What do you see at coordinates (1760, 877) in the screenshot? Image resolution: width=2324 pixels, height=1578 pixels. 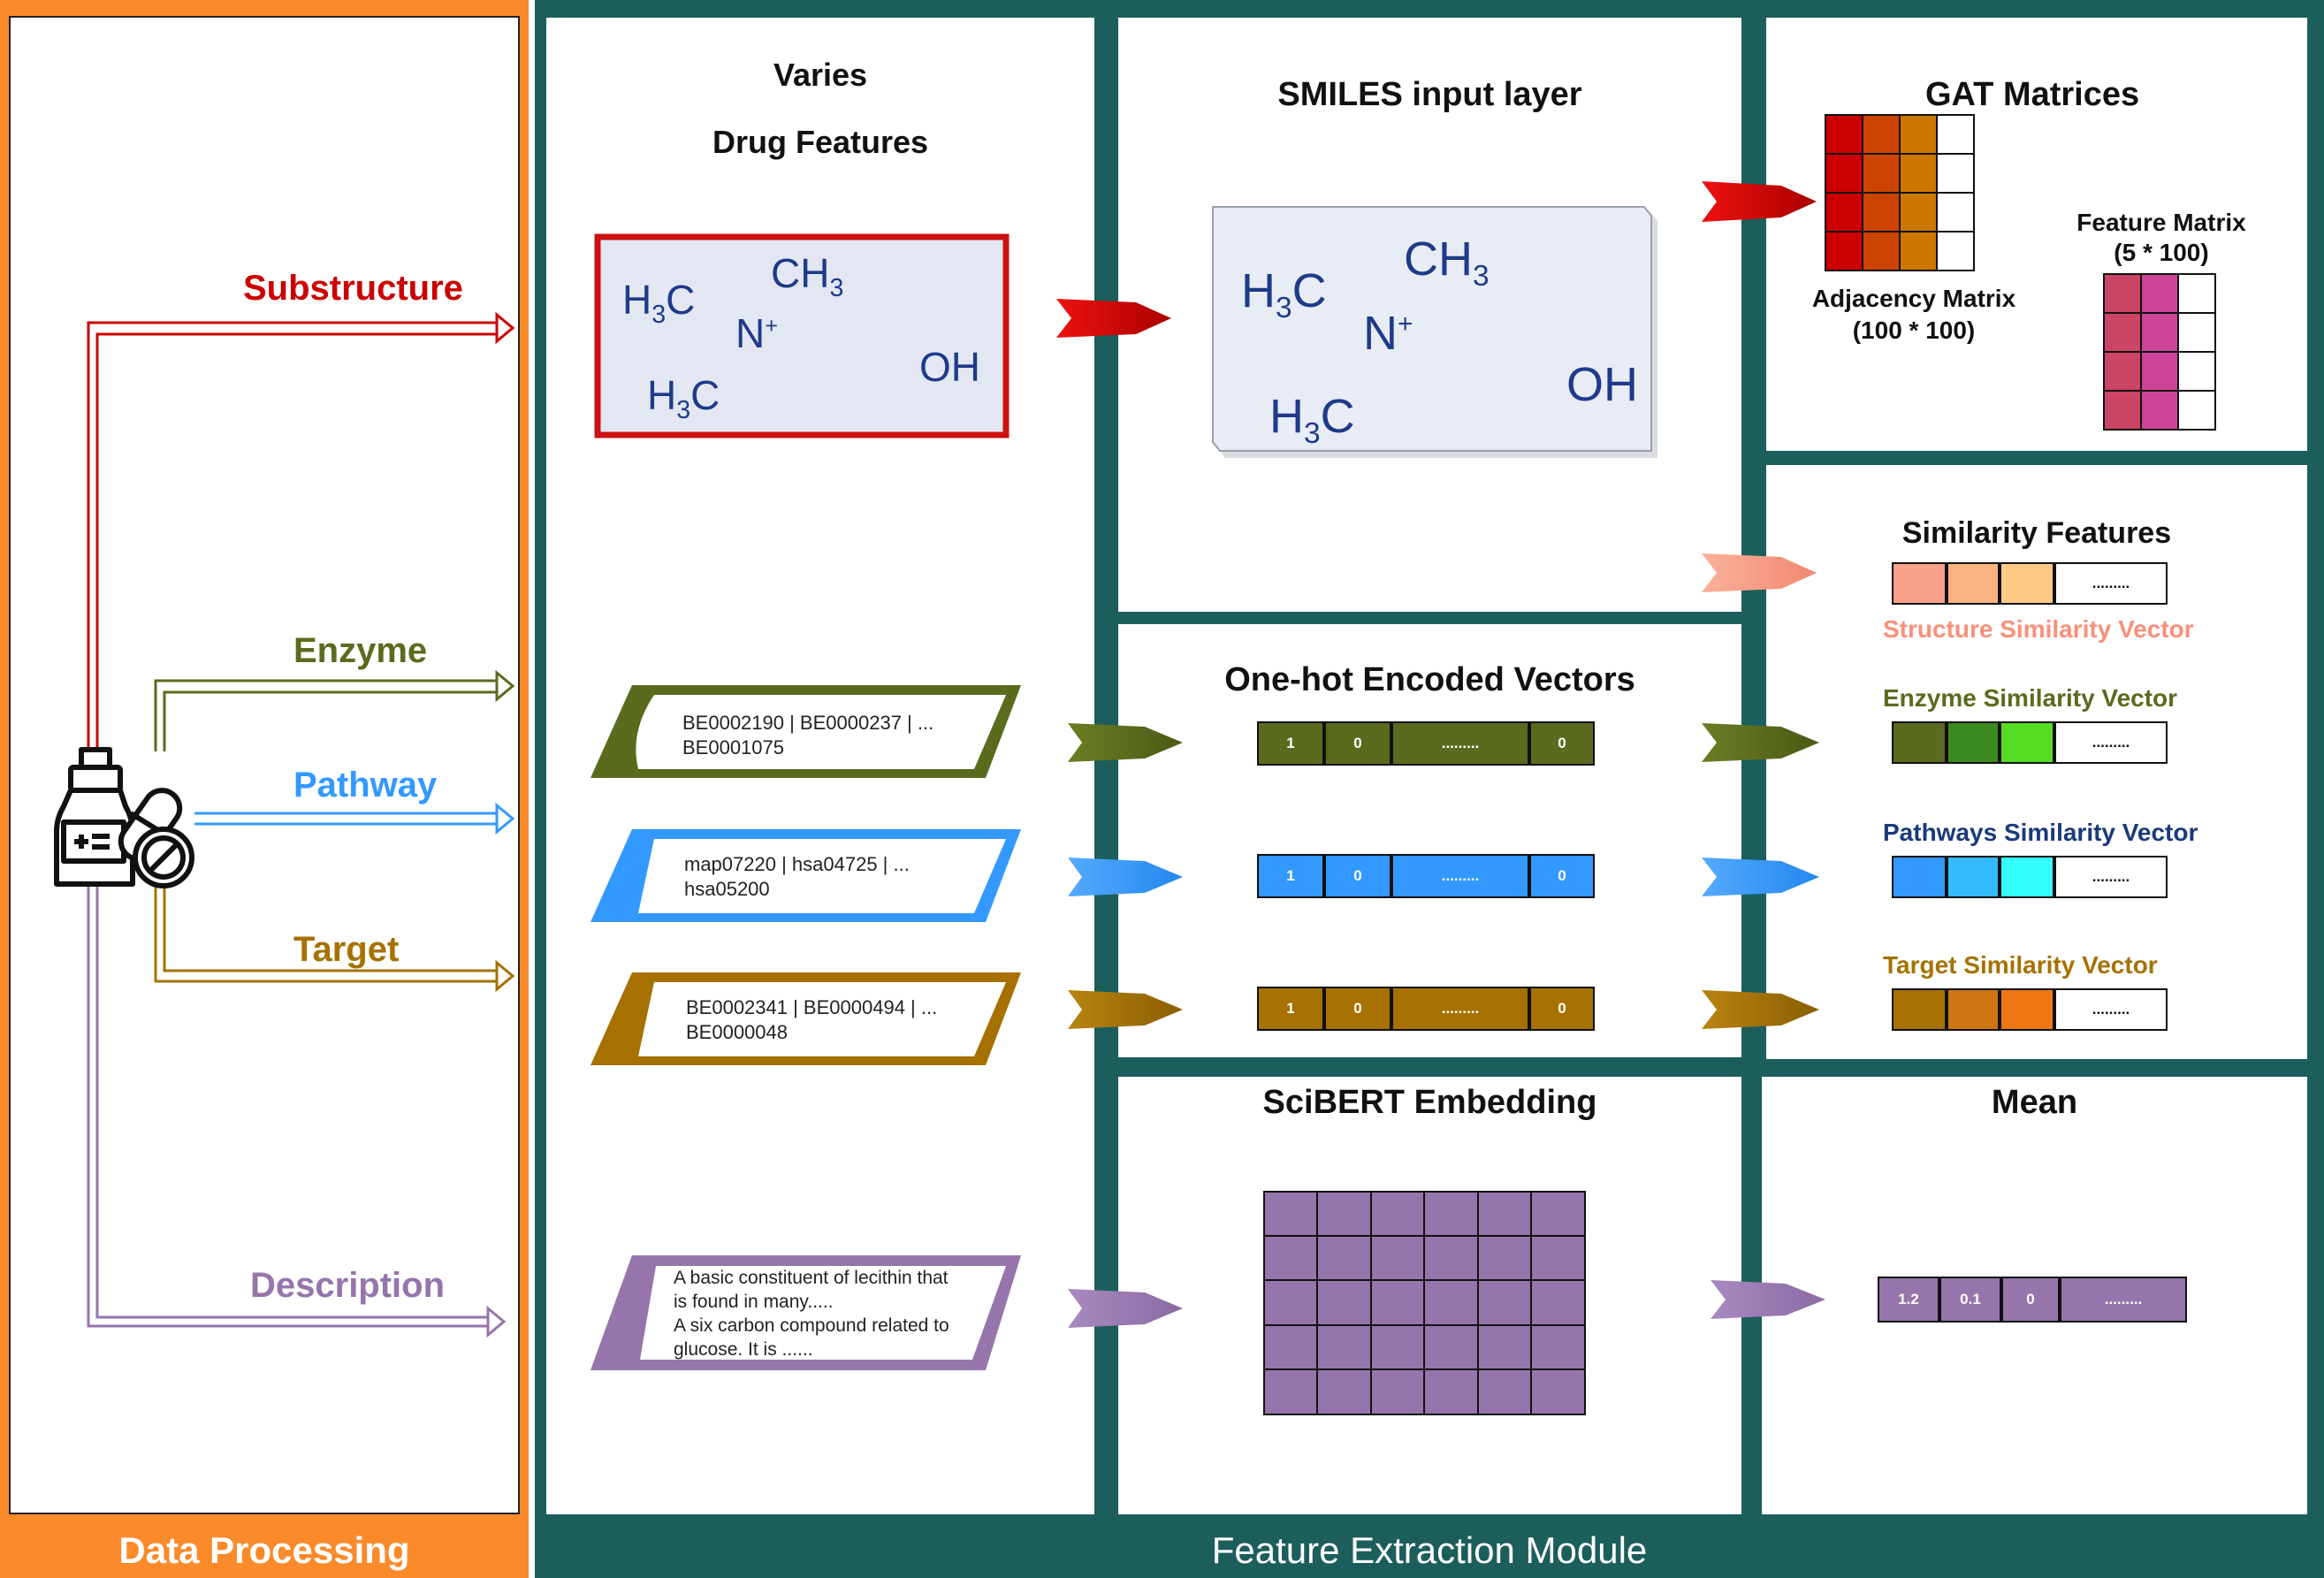 I see `arrow-pathway-similarity` at bounding box center [1760, 877].